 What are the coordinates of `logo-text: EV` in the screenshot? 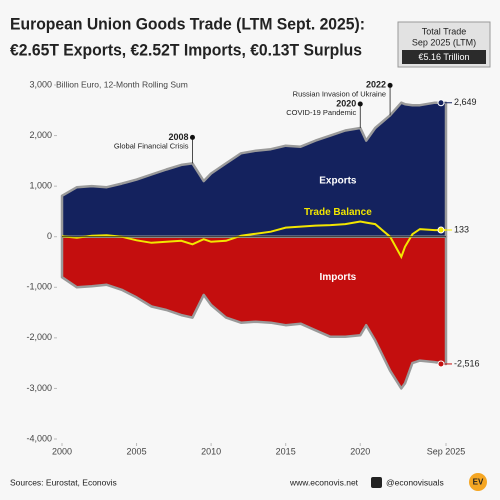 It's located at (478, 482).